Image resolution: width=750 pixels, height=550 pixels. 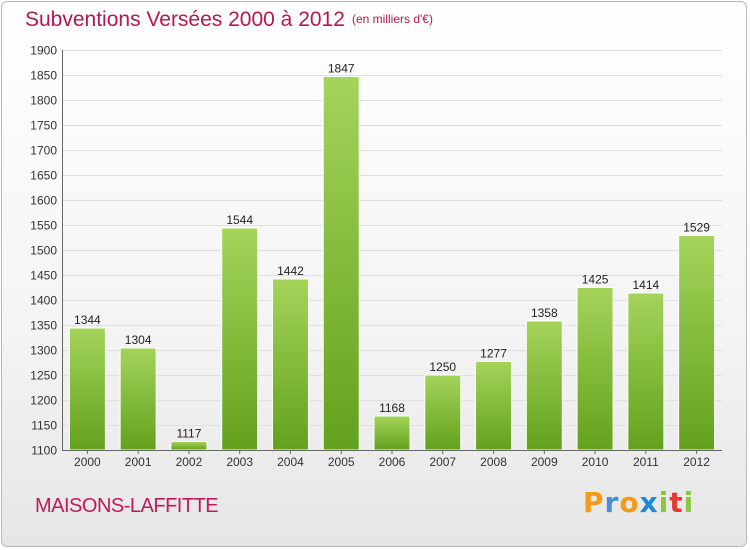 I want to click on y-tick-label: 1650, so click(x=43, y=176).